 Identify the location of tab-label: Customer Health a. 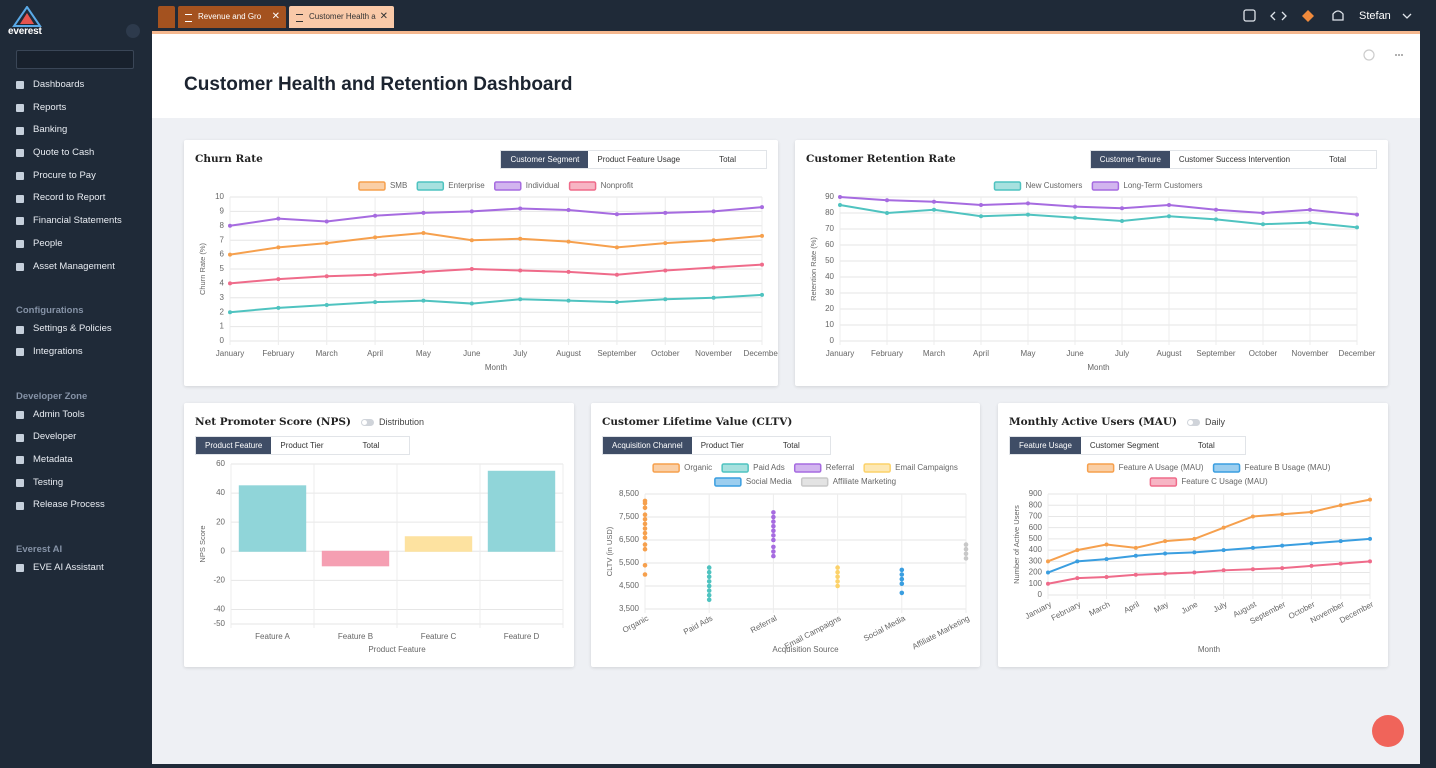
(342, 16).